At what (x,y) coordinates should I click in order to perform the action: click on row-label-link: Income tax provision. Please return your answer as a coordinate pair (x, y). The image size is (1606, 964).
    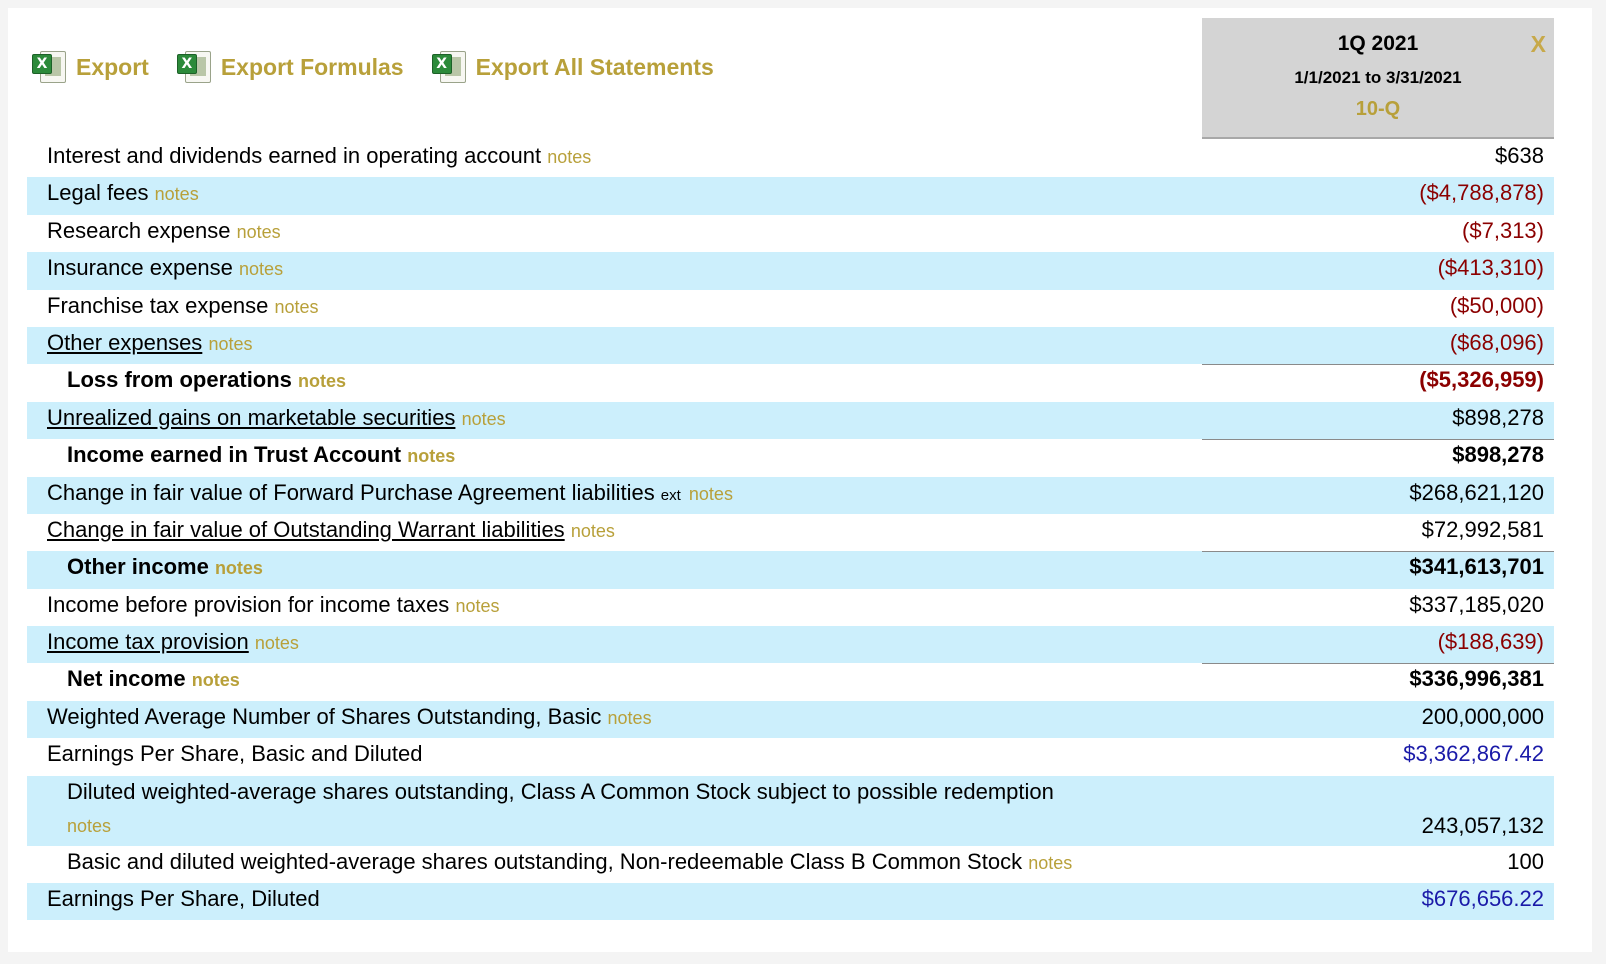
    Looking at the image, I should click on (148, 642).